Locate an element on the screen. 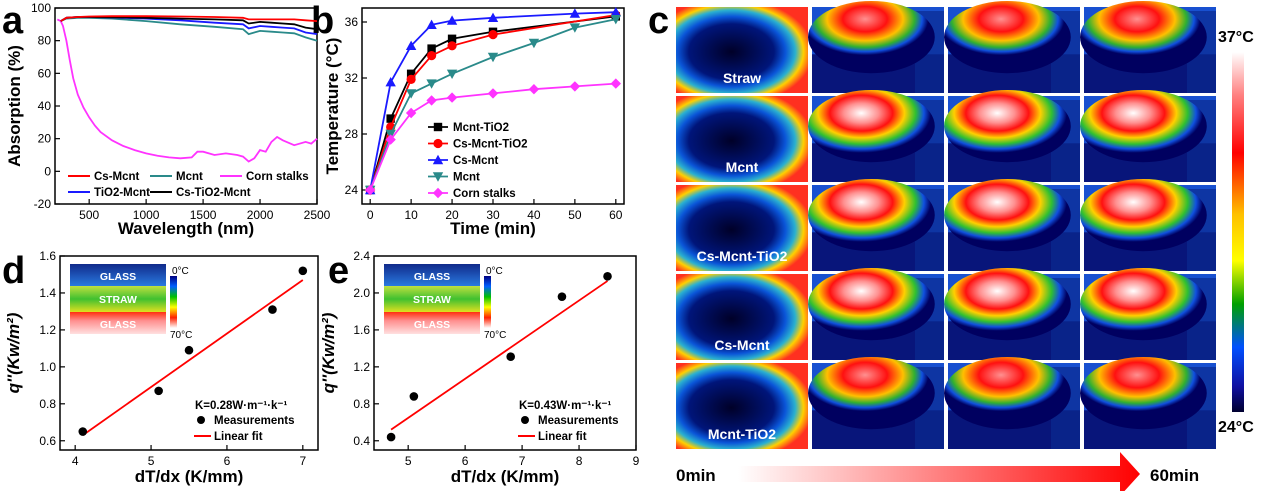 The width and height of the screenshot is (1265, 491). legend-label: Mcnt is located at coordinates (189, 177).